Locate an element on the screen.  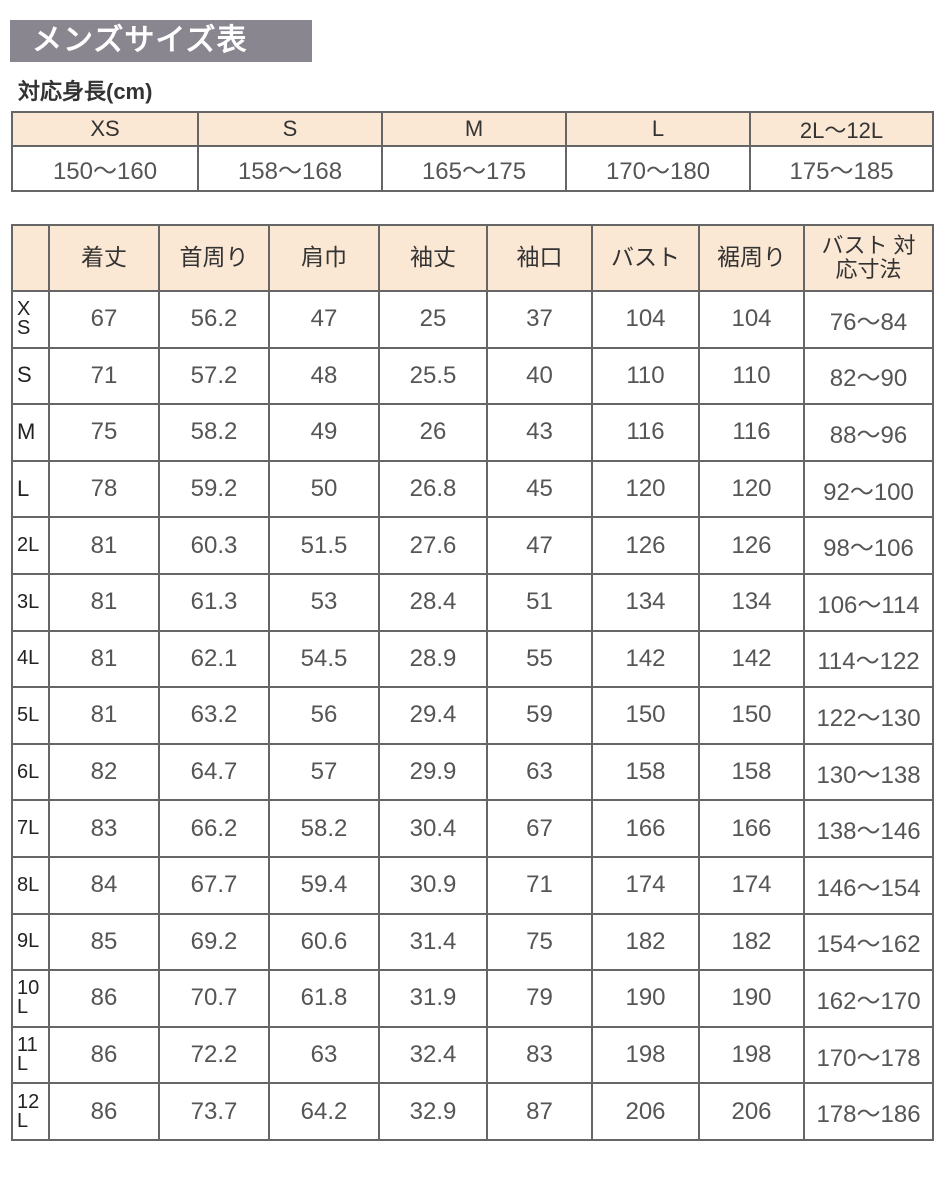
table-row: 2L 81 60.3 51.5 27.6 47 126 126 98〜106 is located at coordinates (472, 545).